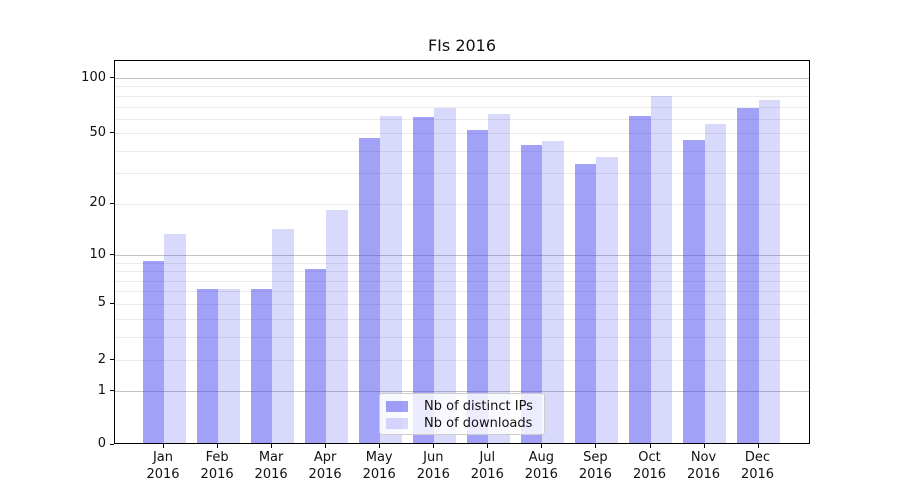  I want to click on x-tick-label-feb: Feb 2016, so click(217, 466).